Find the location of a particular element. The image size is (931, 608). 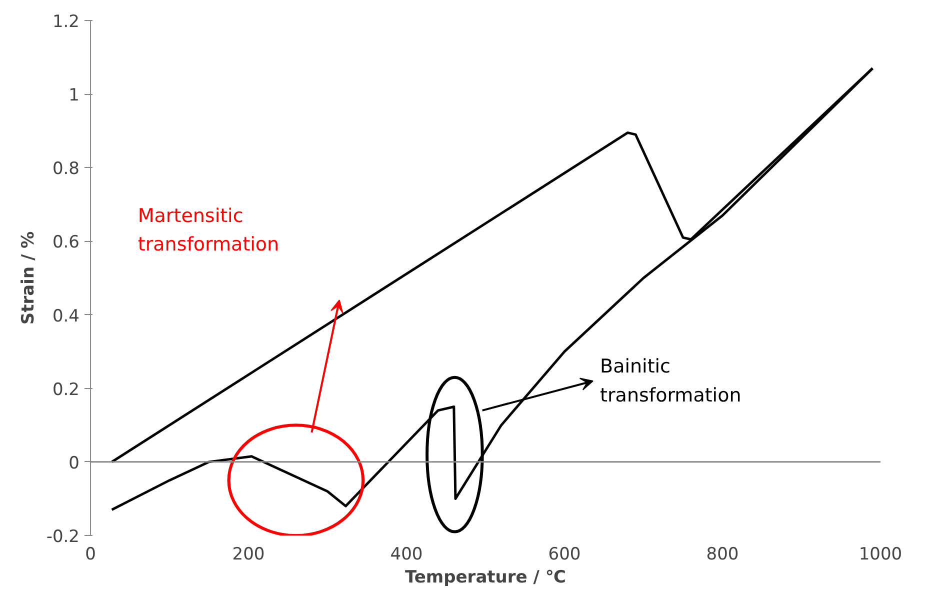

x-tick-label: 800 is located at coordinates (722, 554).